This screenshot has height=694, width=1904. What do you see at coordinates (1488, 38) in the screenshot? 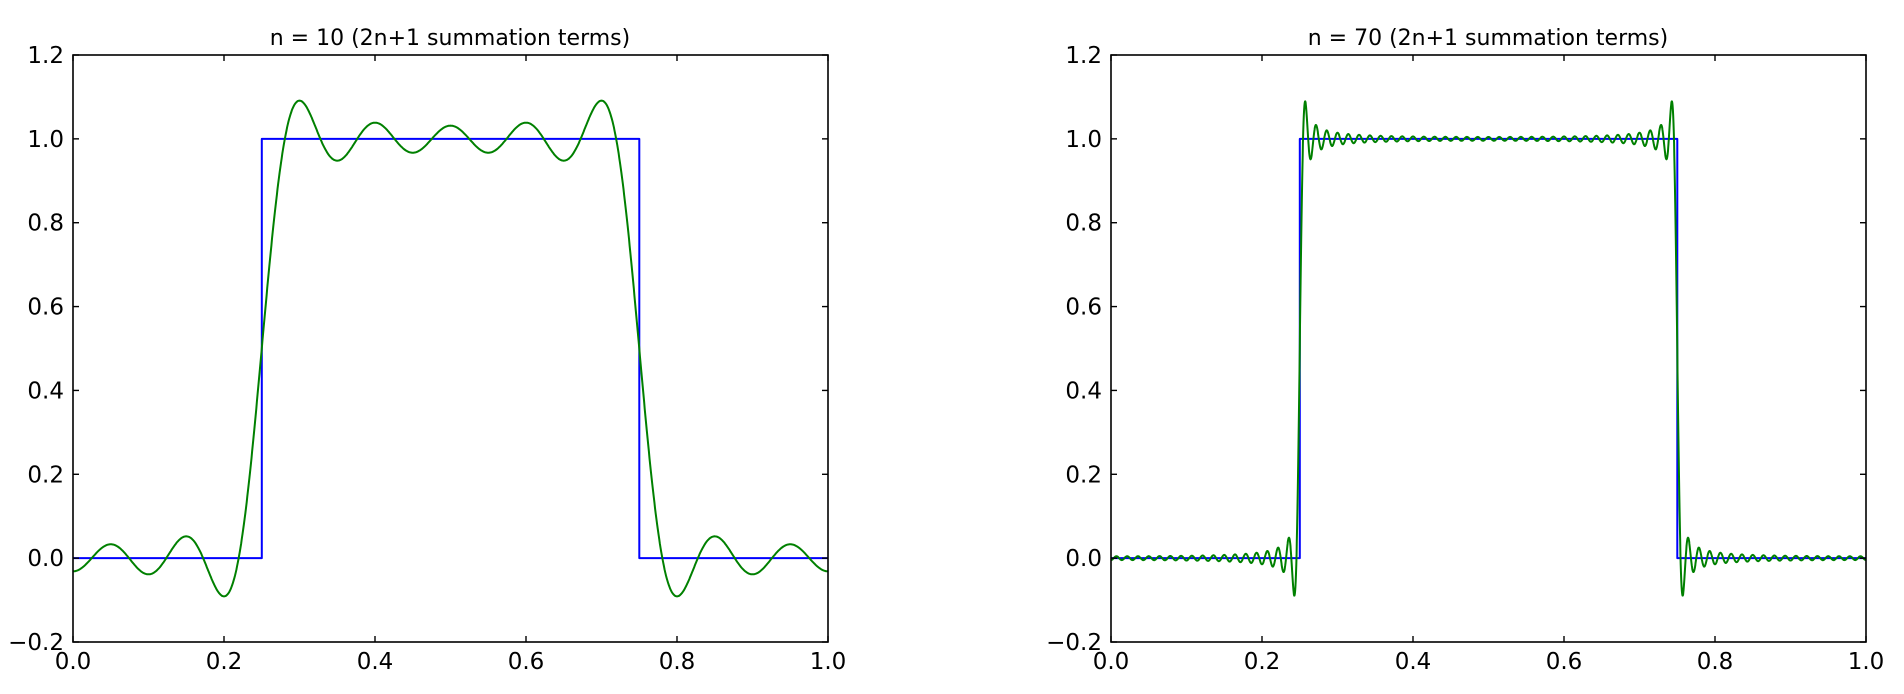
I see `plot-right-title: n = 70 (2n+1 summation terms)` at bounding box center [1488, 38].